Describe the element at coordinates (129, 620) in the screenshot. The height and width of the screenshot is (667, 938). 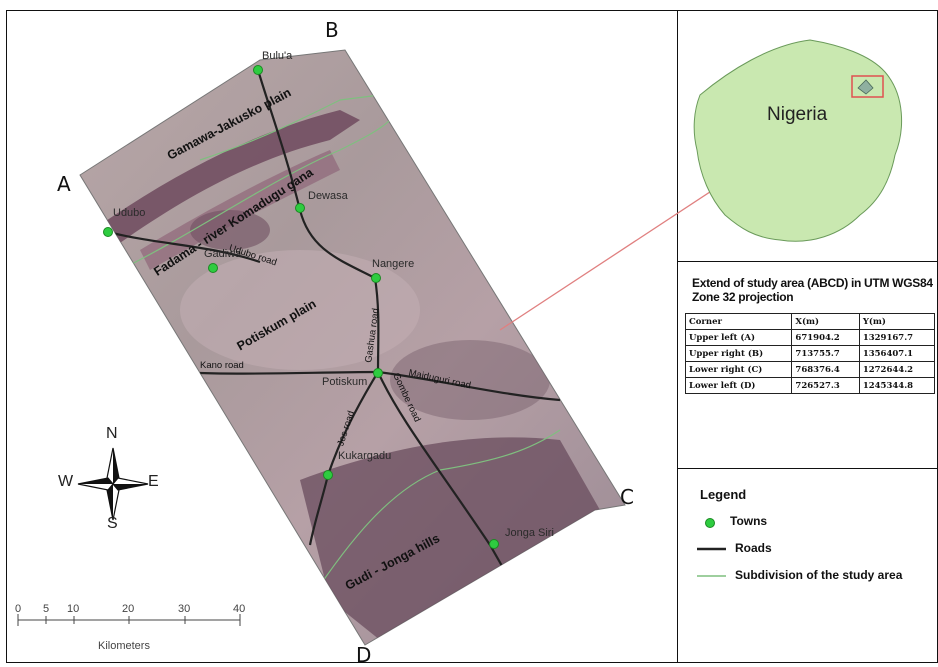
I see `scale-bar` at that location.